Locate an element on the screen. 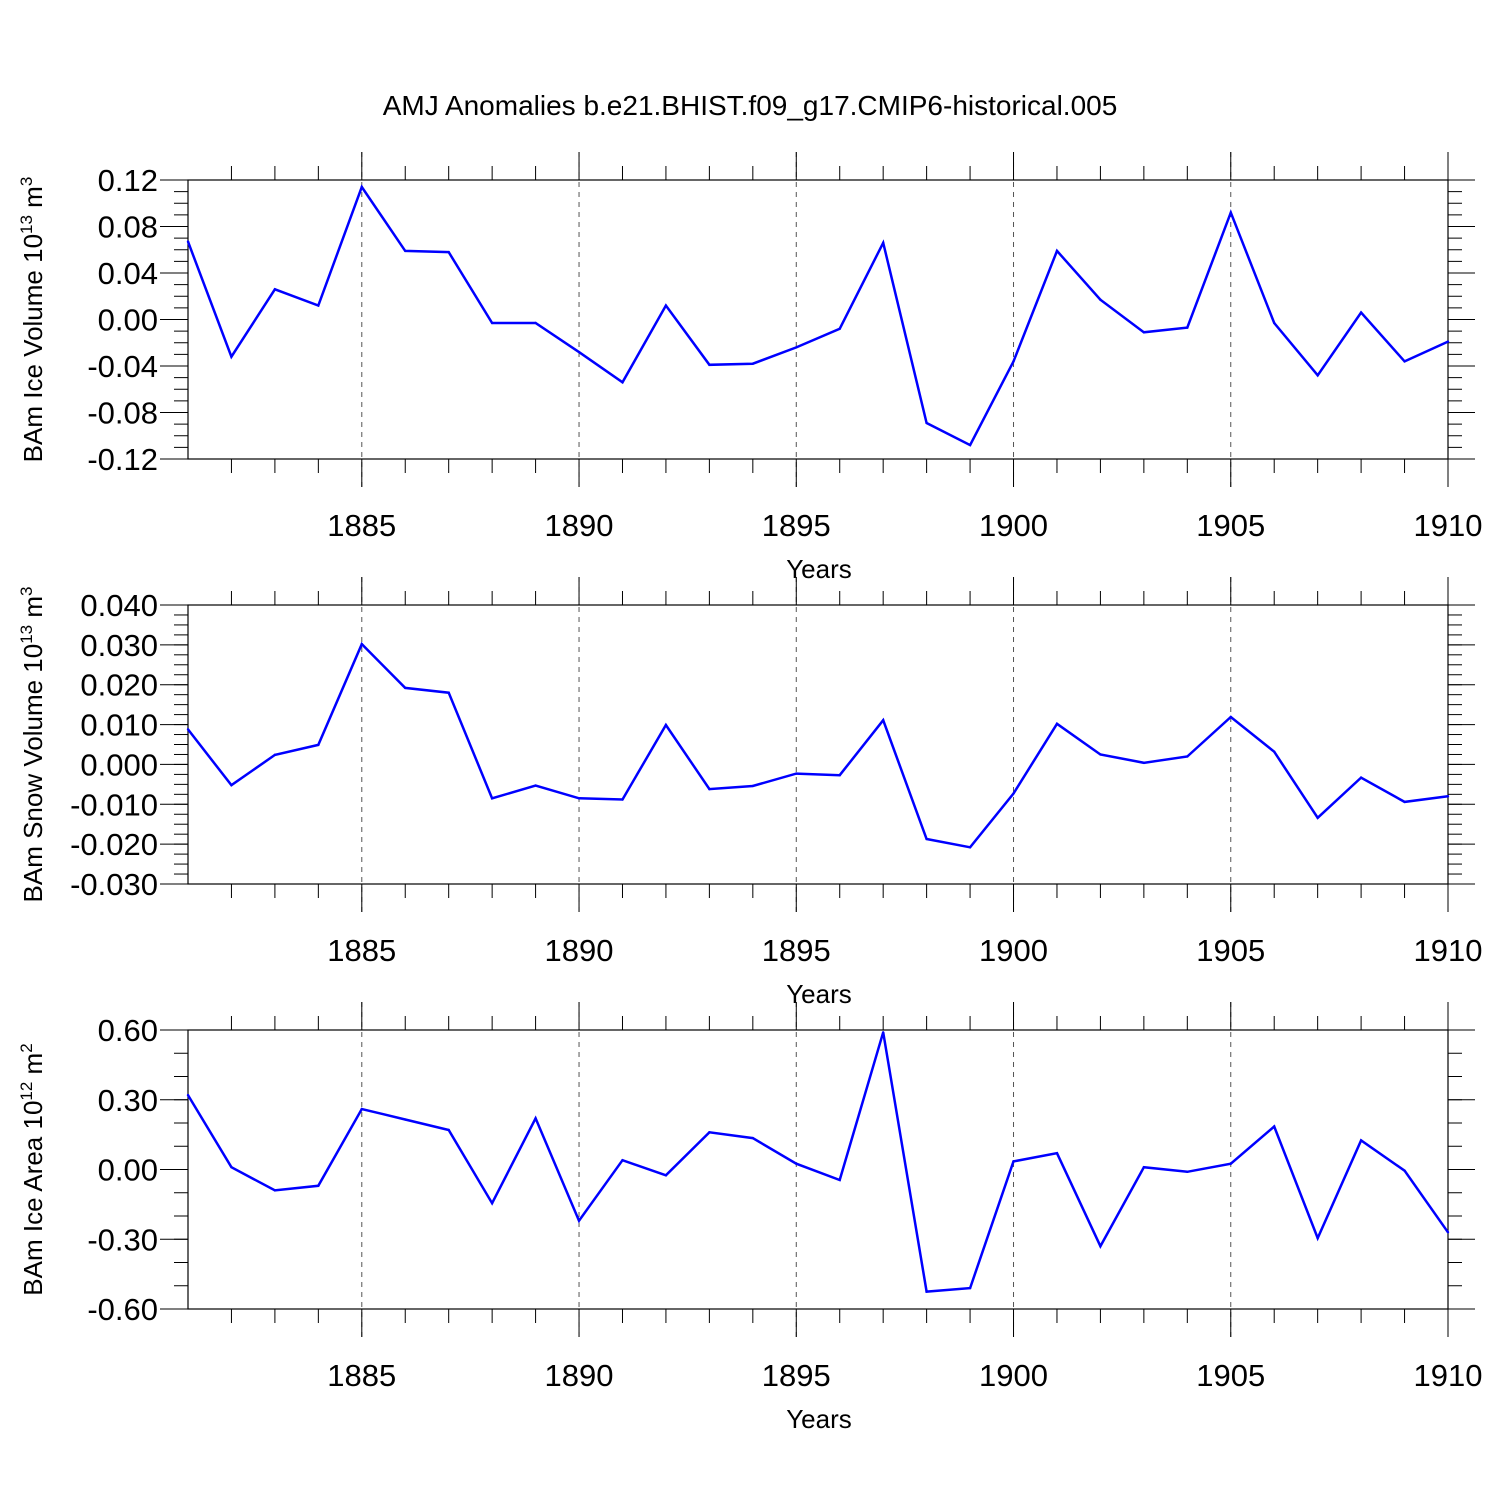 This screenshot has height=1500, width=1500. x-tick-label: 1905 is located at coordinates (1230, 950).